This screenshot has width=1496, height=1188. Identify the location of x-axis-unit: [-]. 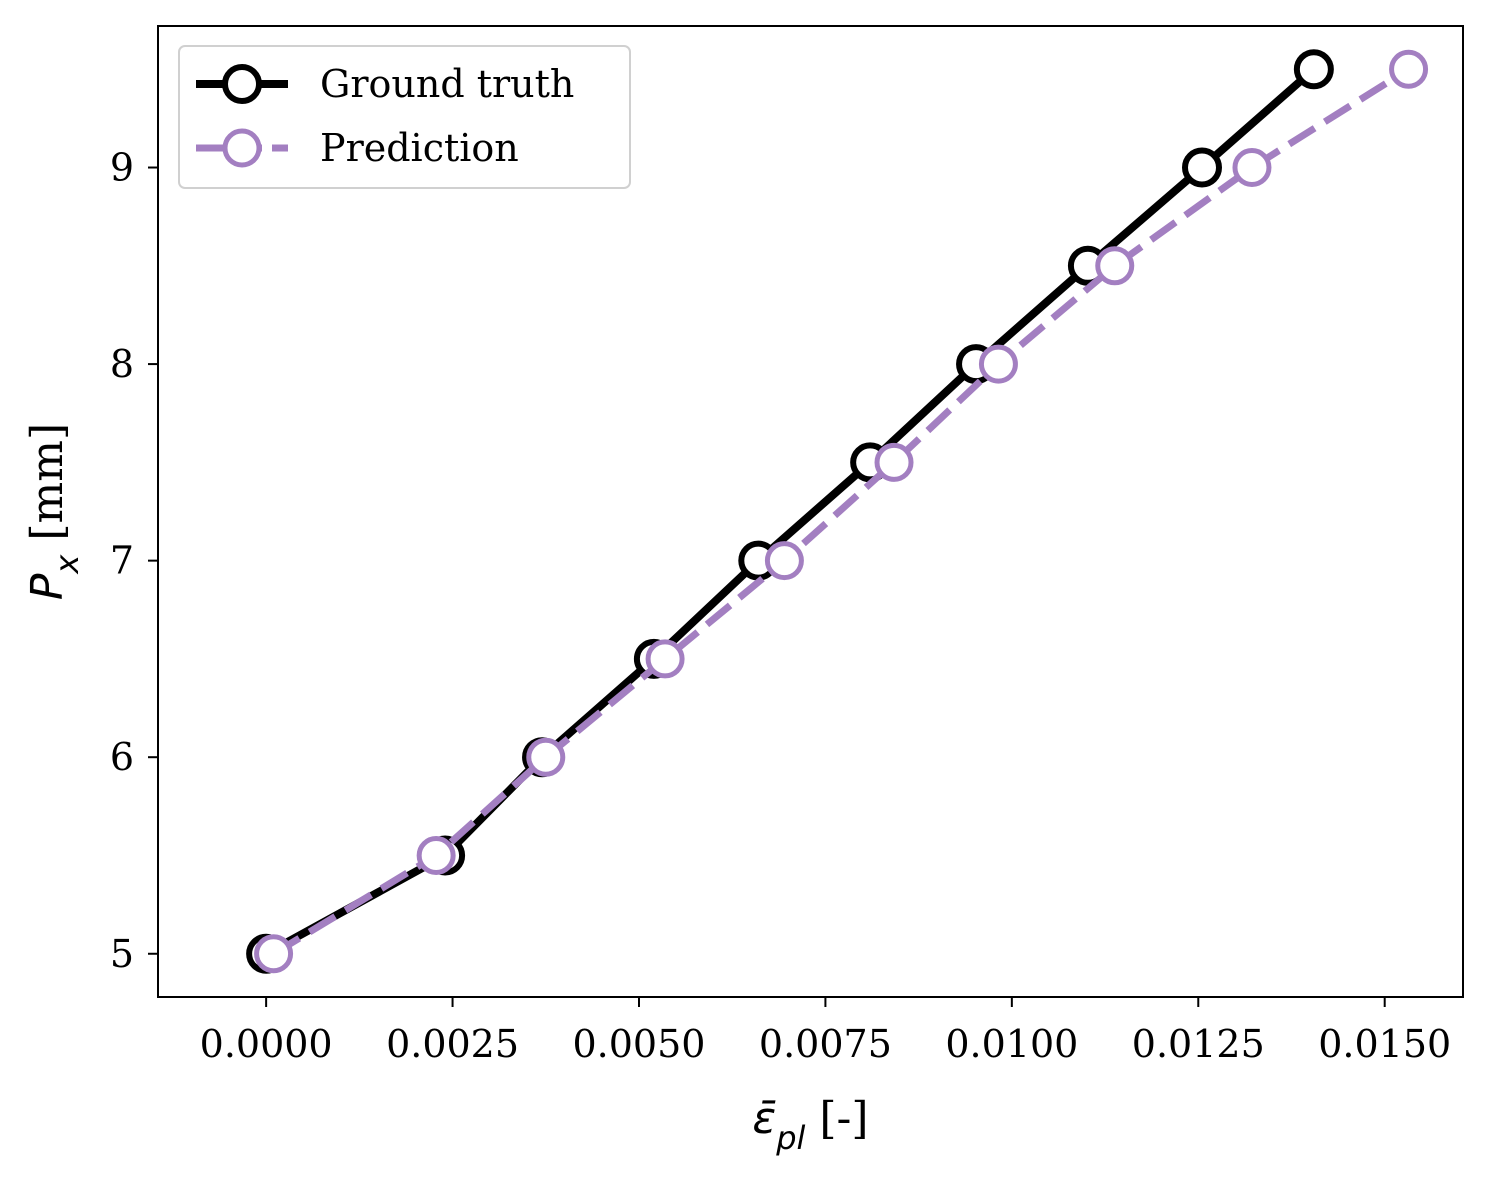
(836, 1118).